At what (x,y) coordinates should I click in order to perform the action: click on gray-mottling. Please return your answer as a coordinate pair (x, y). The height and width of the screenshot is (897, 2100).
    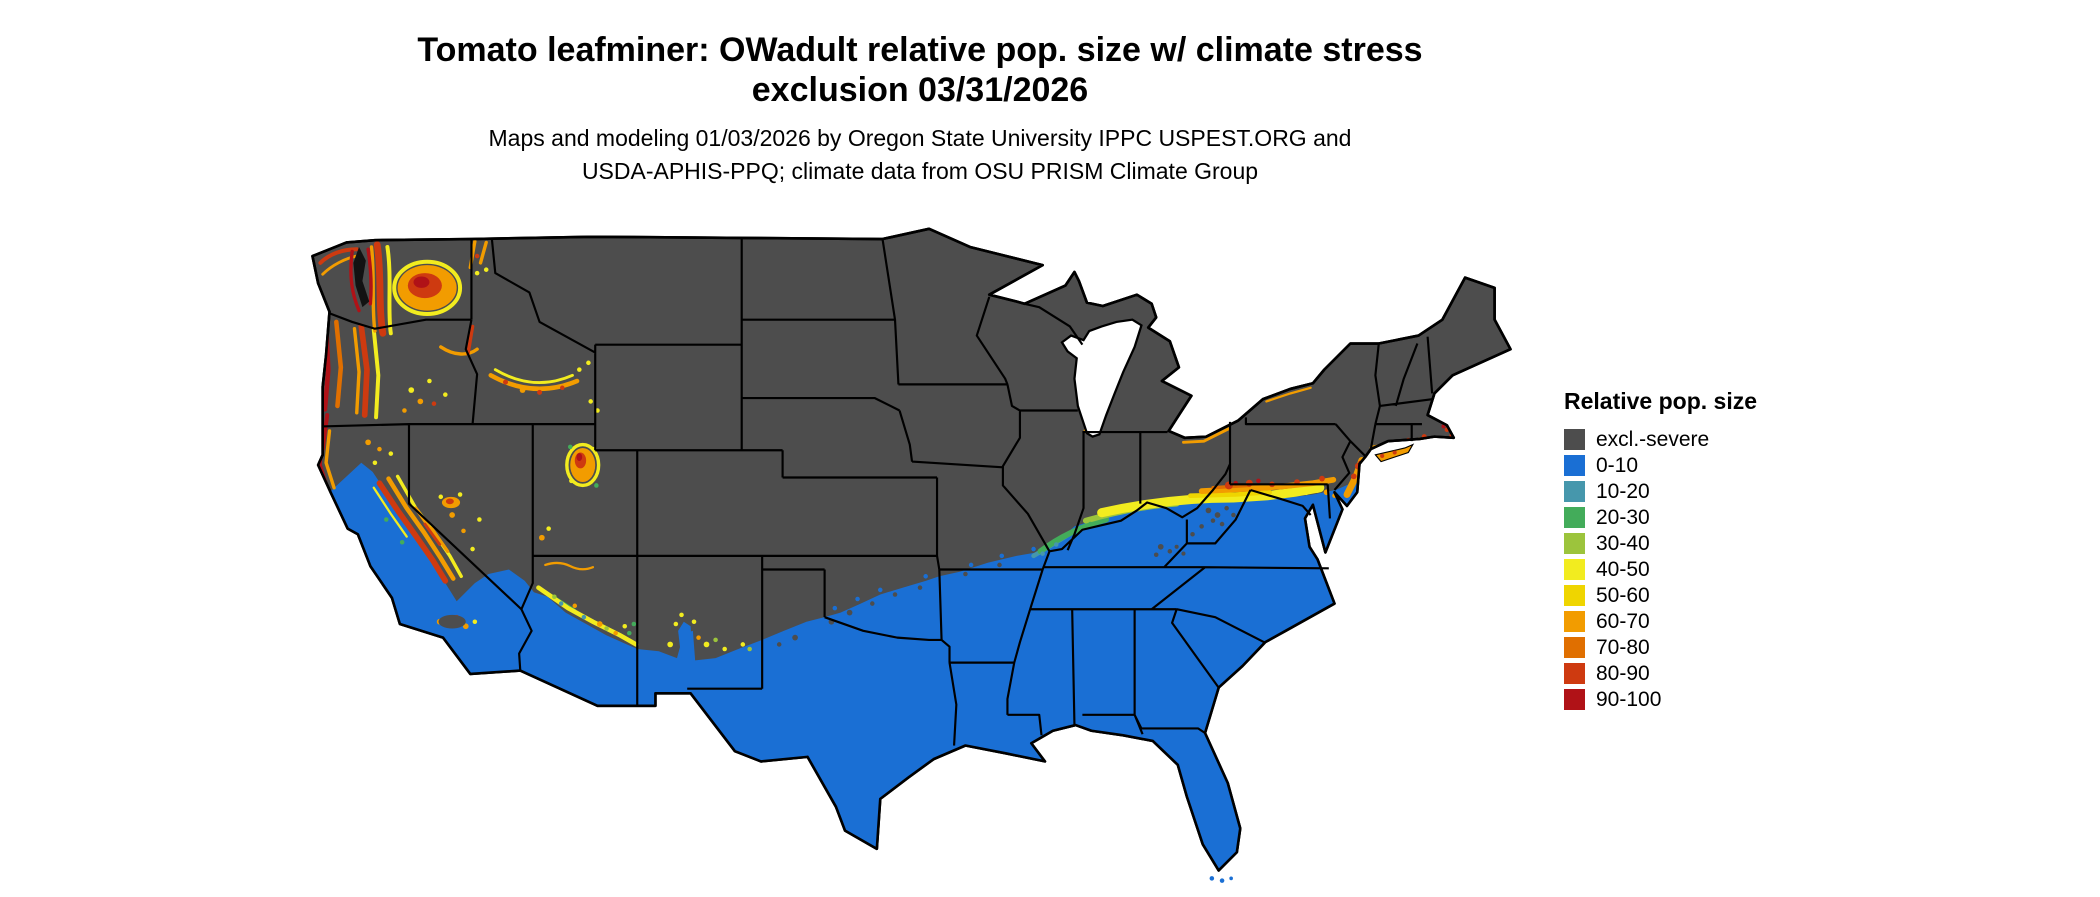
    Looking at the image, I should click on (837, 576).